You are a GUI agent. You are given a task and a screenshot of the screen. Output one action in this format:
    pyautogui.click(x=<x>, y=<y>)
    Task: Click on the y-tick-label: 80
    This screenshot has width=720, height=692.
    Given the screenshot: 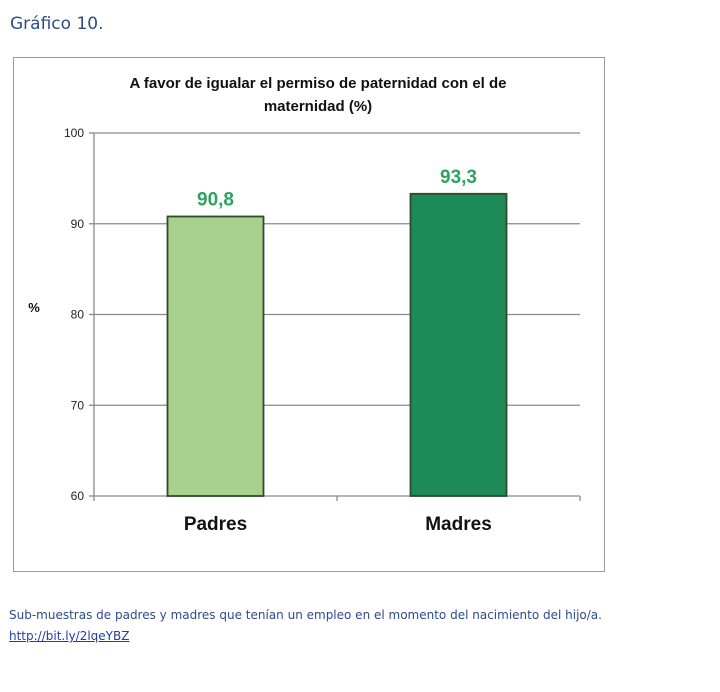 What is the action you would take?
    pyautogui.click(x=78, y=315)
    